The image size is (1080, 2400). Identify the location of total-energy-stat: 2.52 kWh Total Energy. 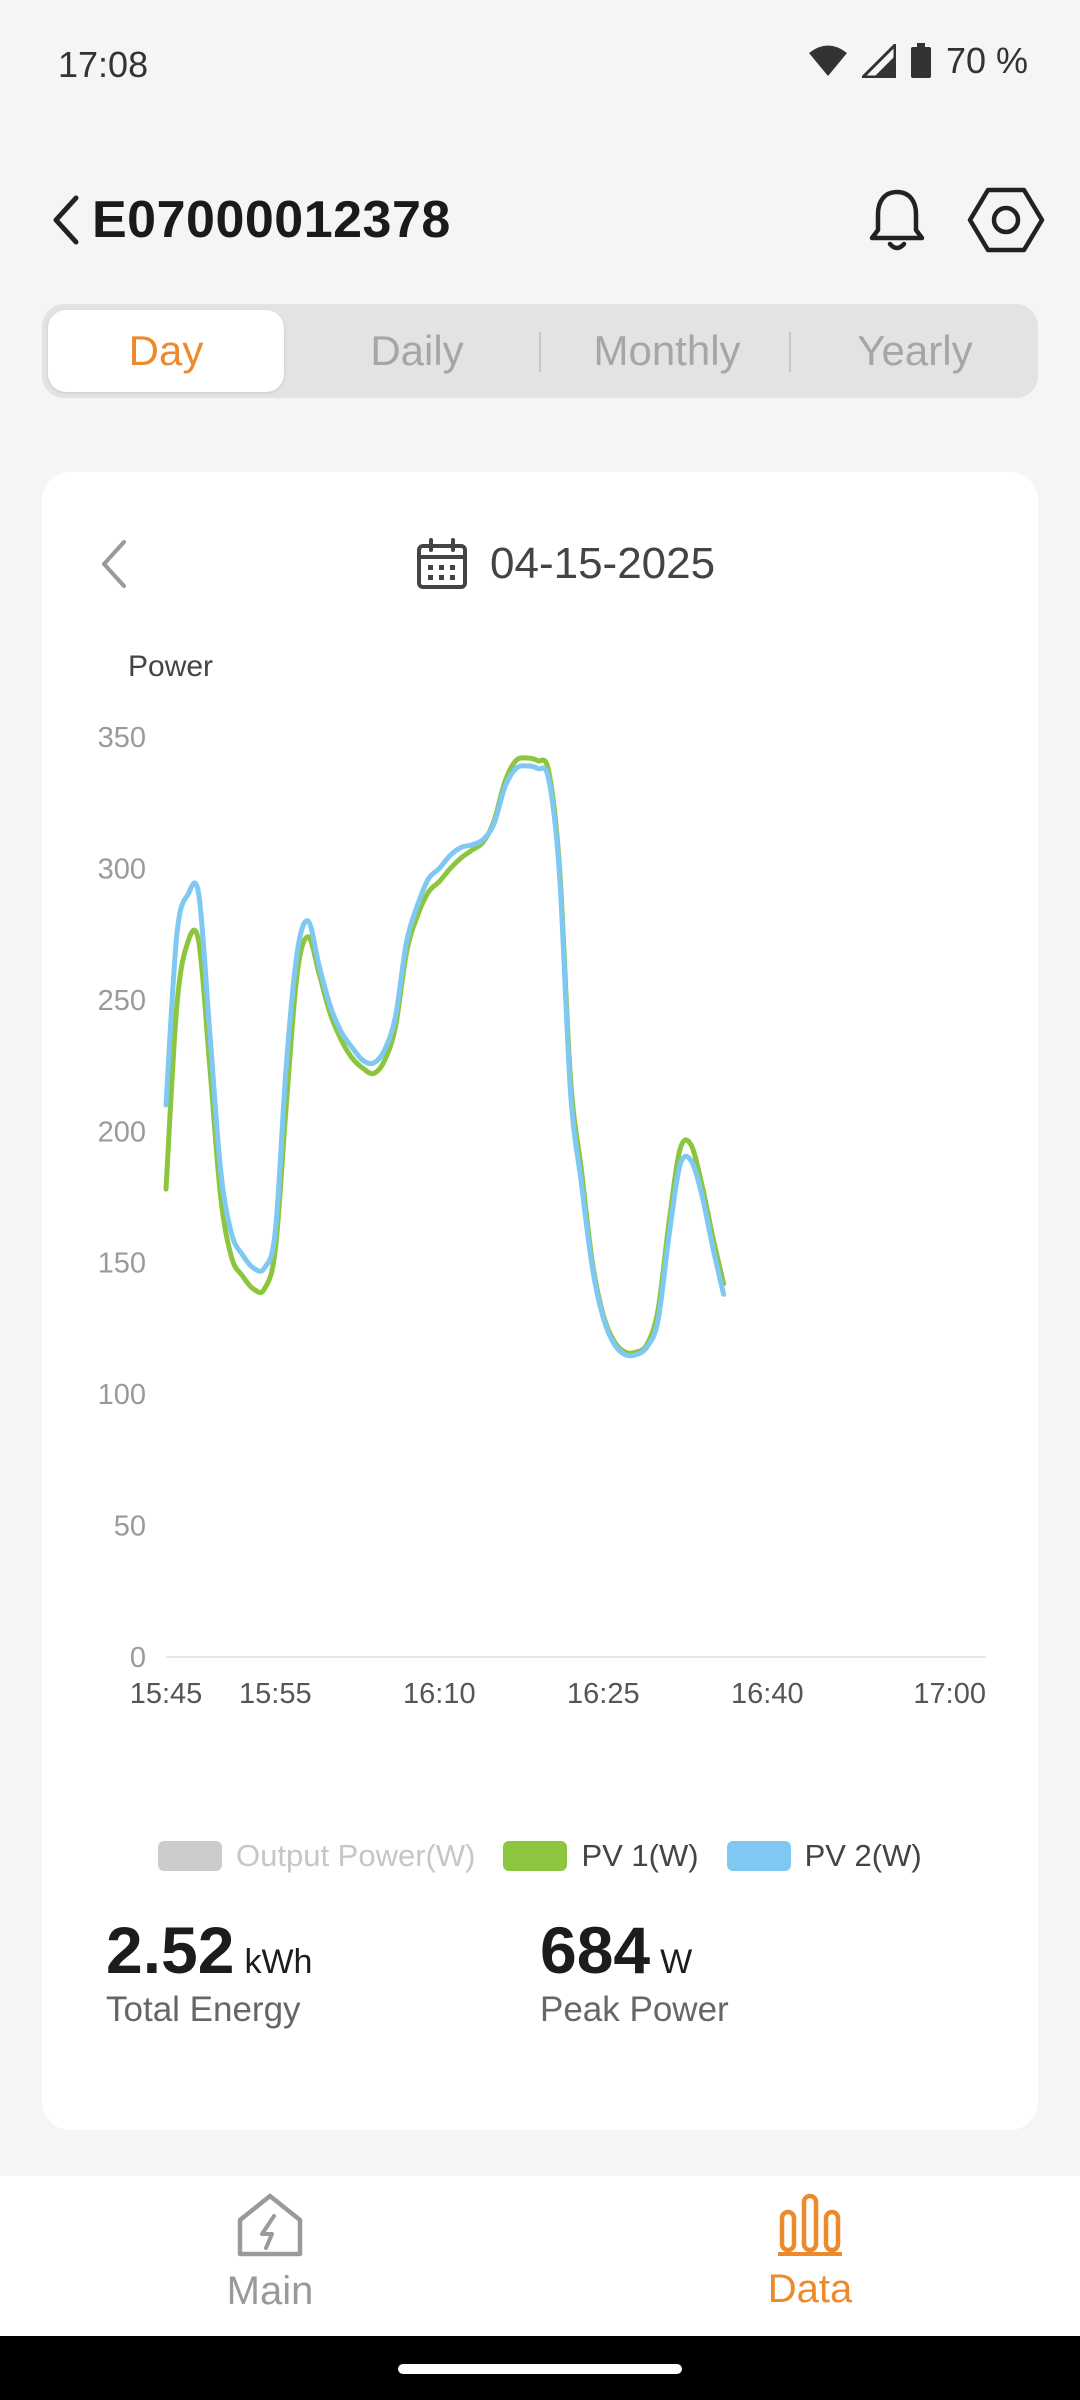
(209, 1971).